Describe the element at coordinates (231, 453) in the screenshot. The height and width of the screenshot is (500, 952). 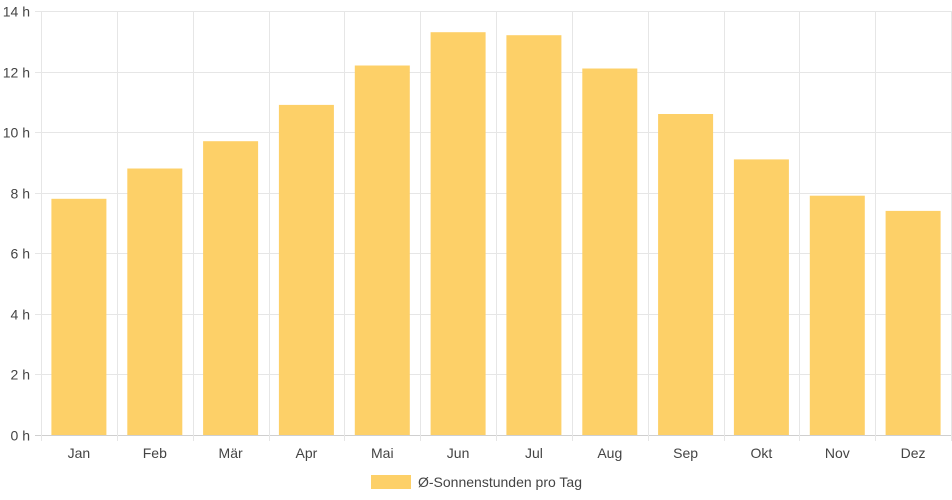
I see `x-tick-label: Mär` at that location.